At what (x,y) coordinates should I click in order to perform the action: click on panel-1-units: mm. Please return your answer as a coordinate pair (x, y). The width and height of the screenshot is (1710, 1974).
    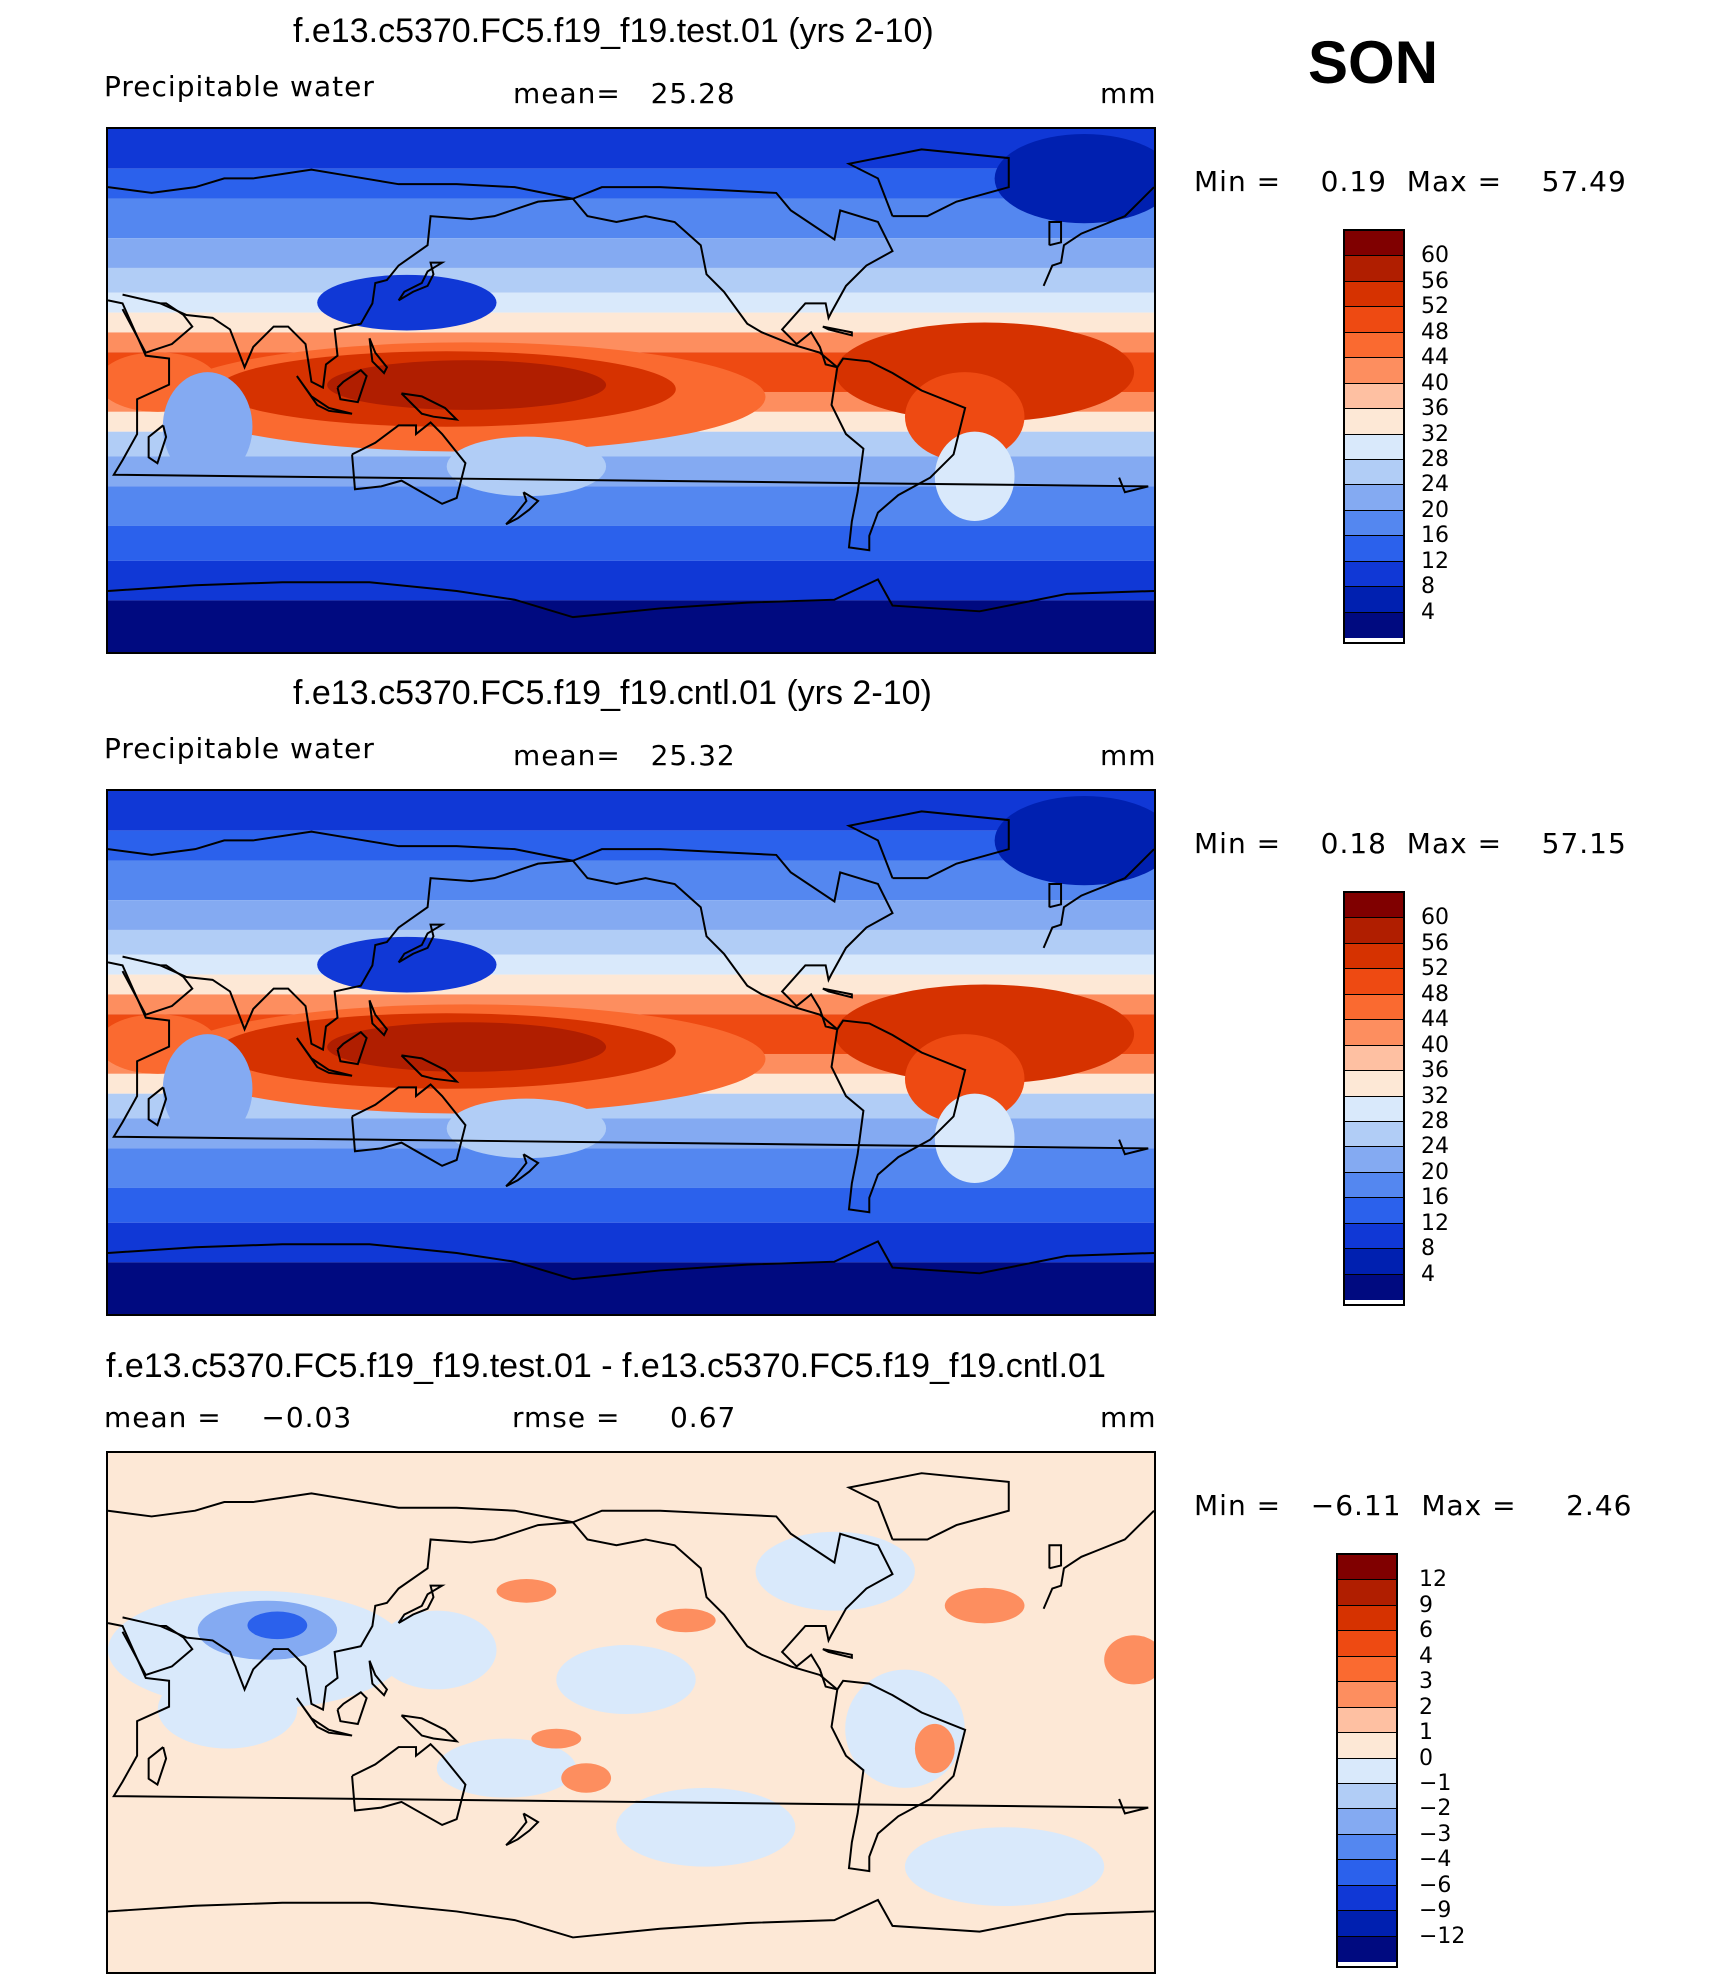
    Looking at the image, I should click on (1128, 93).